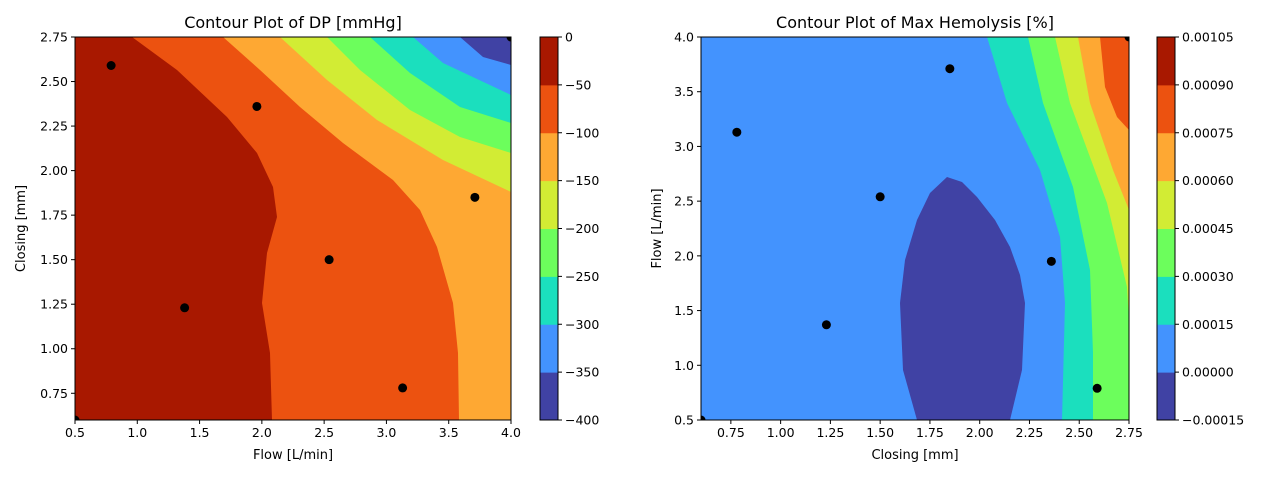 This screenshot has height=479, width=1274. What do you see at coordinates (684, 255) in the screenshot?
I see `y-tick-label: 2.0` at bounding box center [684, 255].